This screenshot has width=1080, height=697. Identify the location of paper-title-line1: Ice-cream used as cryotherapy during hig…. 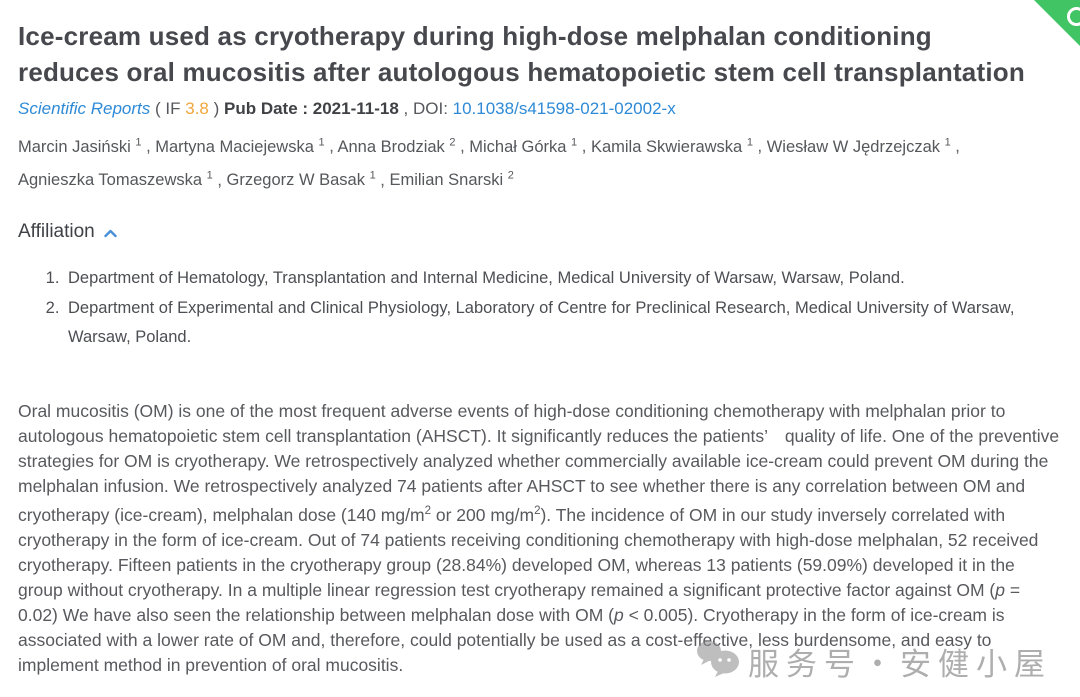
(475, 36).